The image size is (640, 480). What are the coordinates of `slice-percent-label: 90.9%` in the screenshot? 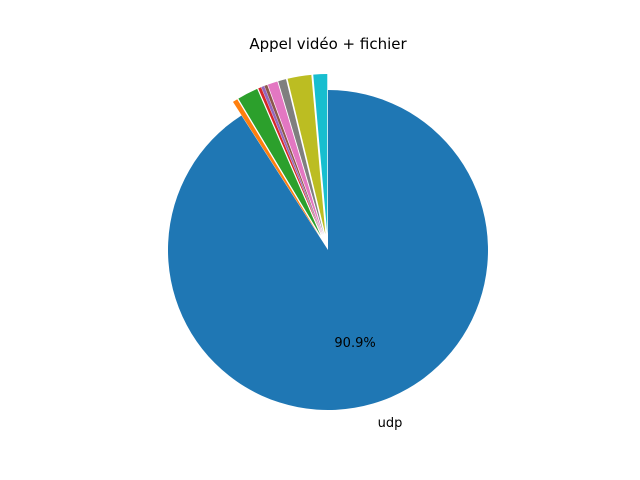 It's located at (354, 343).